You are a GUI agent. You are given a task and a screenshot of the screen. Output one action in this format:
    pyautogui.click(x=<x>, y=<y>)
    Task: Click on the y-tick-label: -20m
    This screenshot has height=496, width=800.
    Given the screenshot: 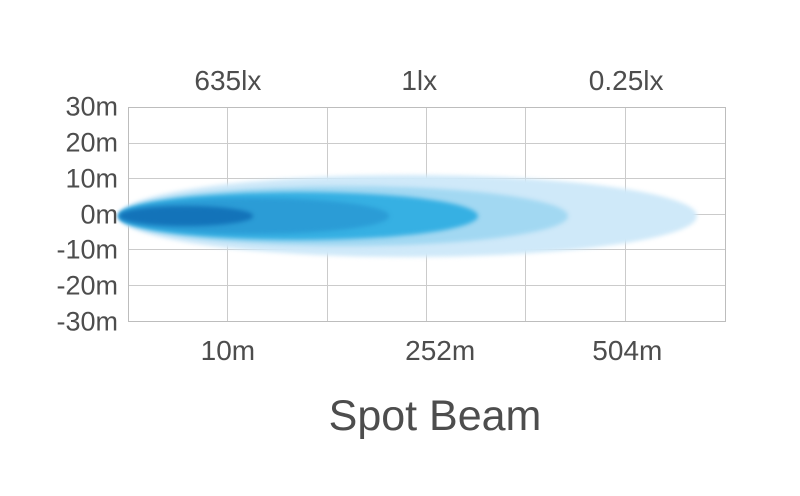 What is the action you would take?
    pyautogui.click(x=87, y=285)
    